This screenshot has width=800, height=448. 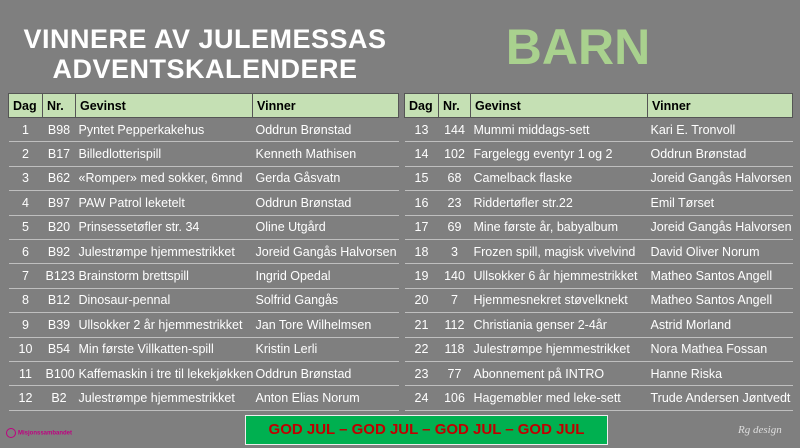 I want to click on cell: B97, so click(x=59, y=203).